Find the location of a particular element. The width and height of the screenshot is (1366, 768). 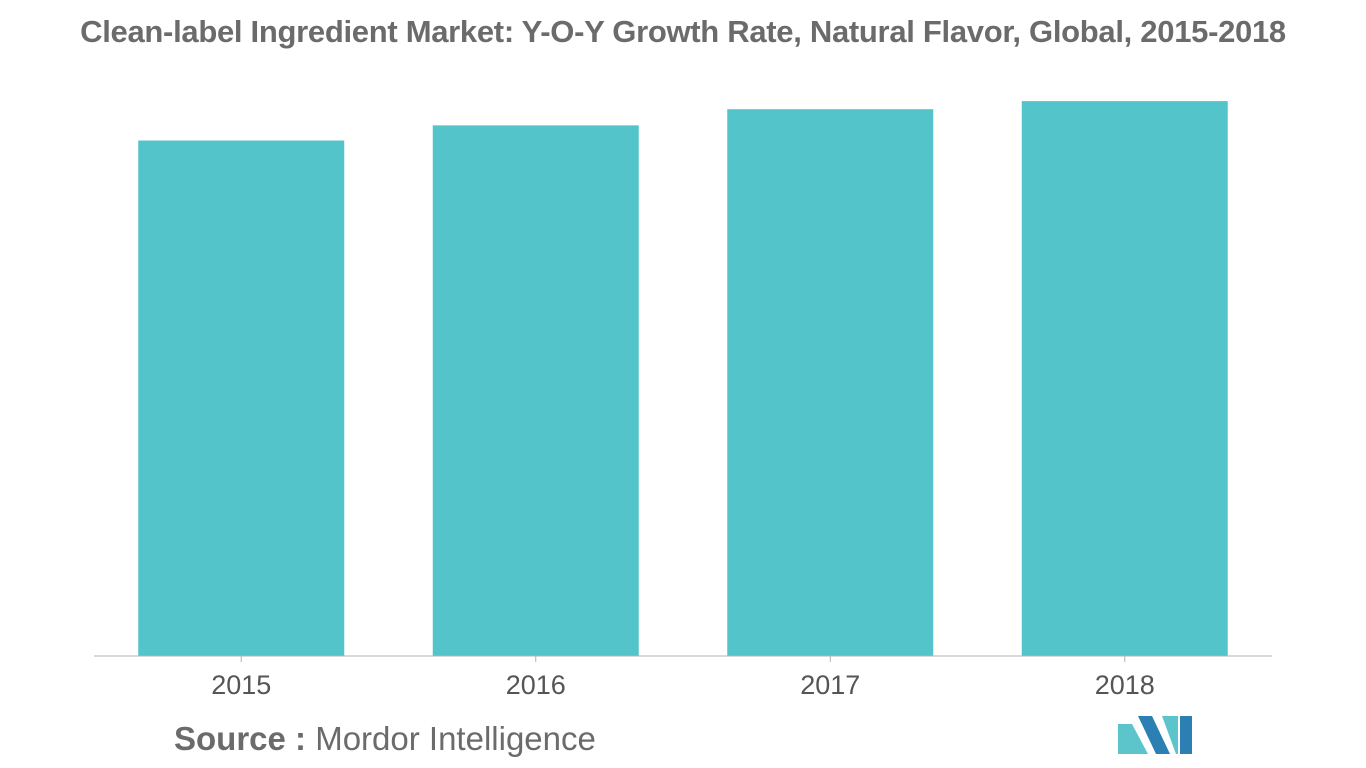

x-tick-label-2016: 2016 is located at coordinates (536, 685).